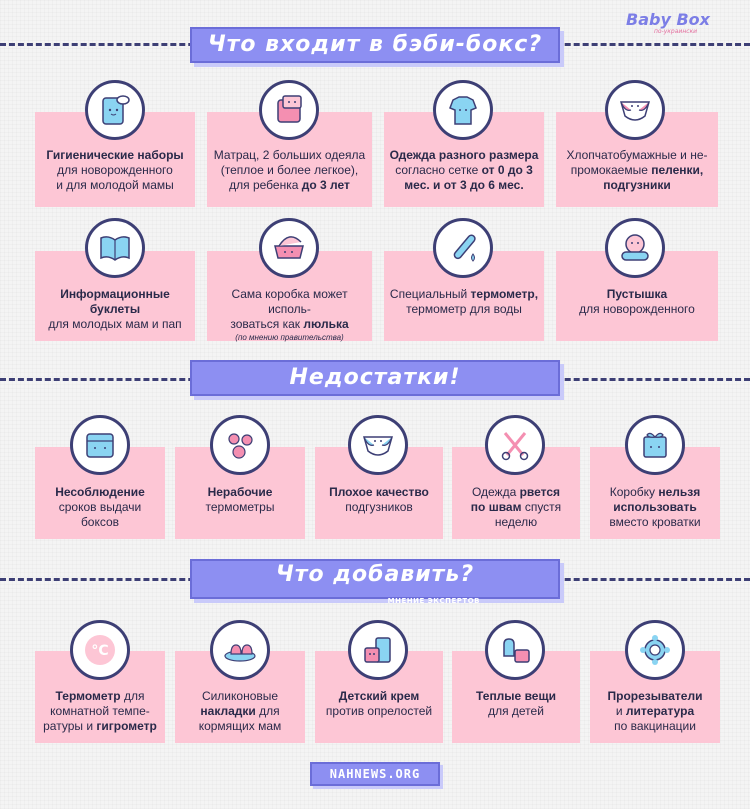 The height and width of the screenshot is (809, 750). I want to click on gift-box-icon, so click(655, 445).